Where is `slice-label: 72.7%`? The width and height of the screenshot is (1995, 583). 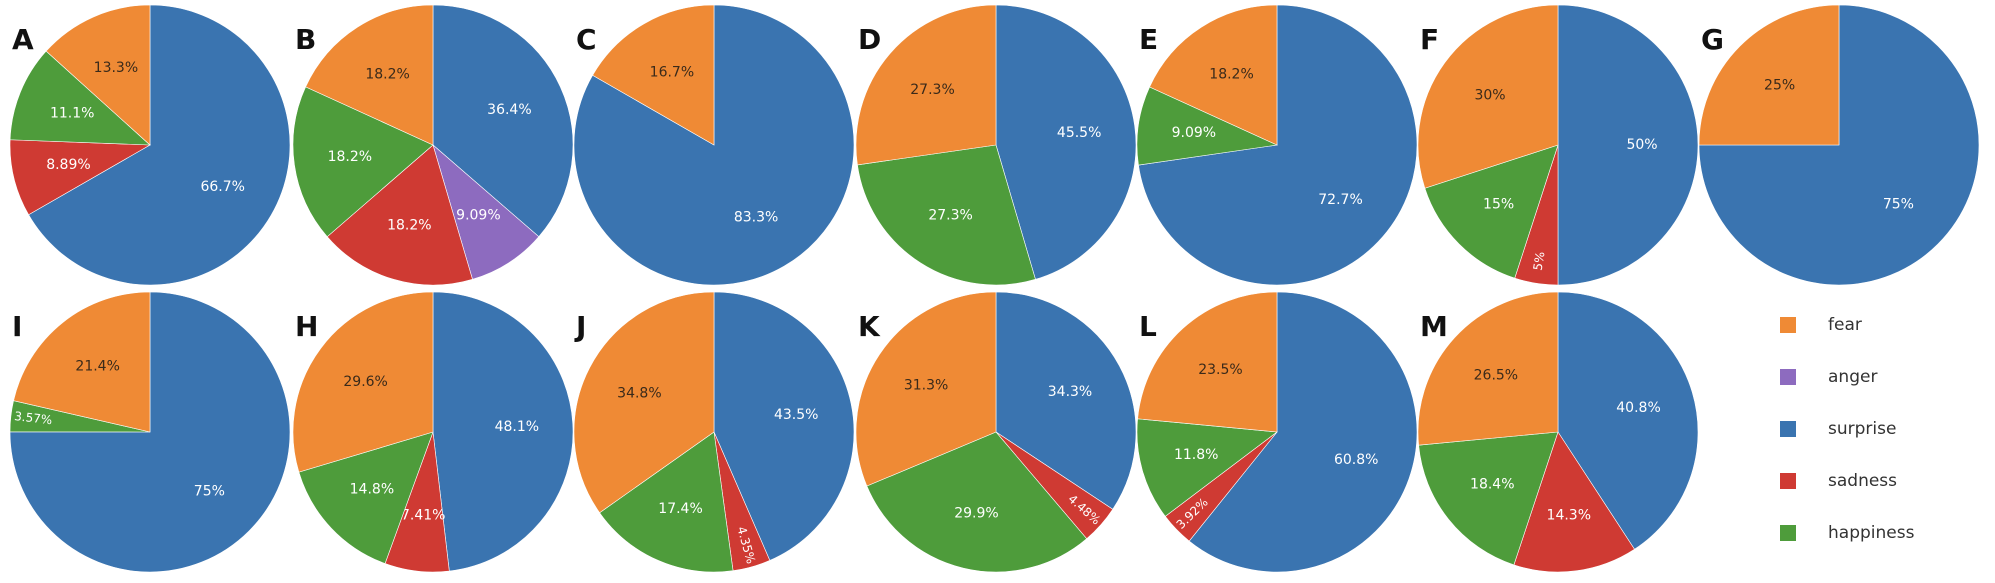 slice-label: 72.7% is located at coordinates (1340, 200).